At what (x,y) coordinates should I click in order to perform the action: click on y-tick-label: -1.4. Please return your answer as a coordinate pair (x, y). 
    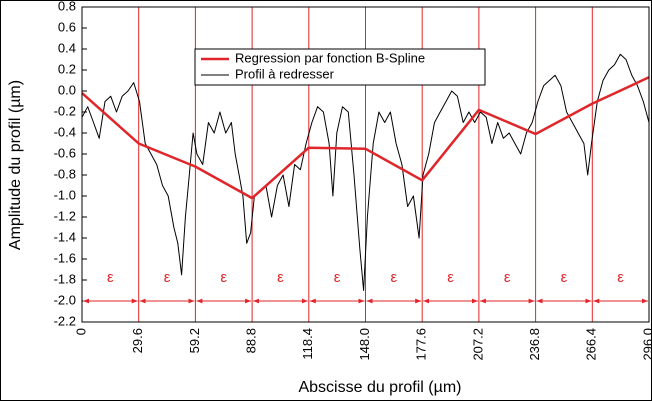
    Looking at the image, I should click on (65, 236).